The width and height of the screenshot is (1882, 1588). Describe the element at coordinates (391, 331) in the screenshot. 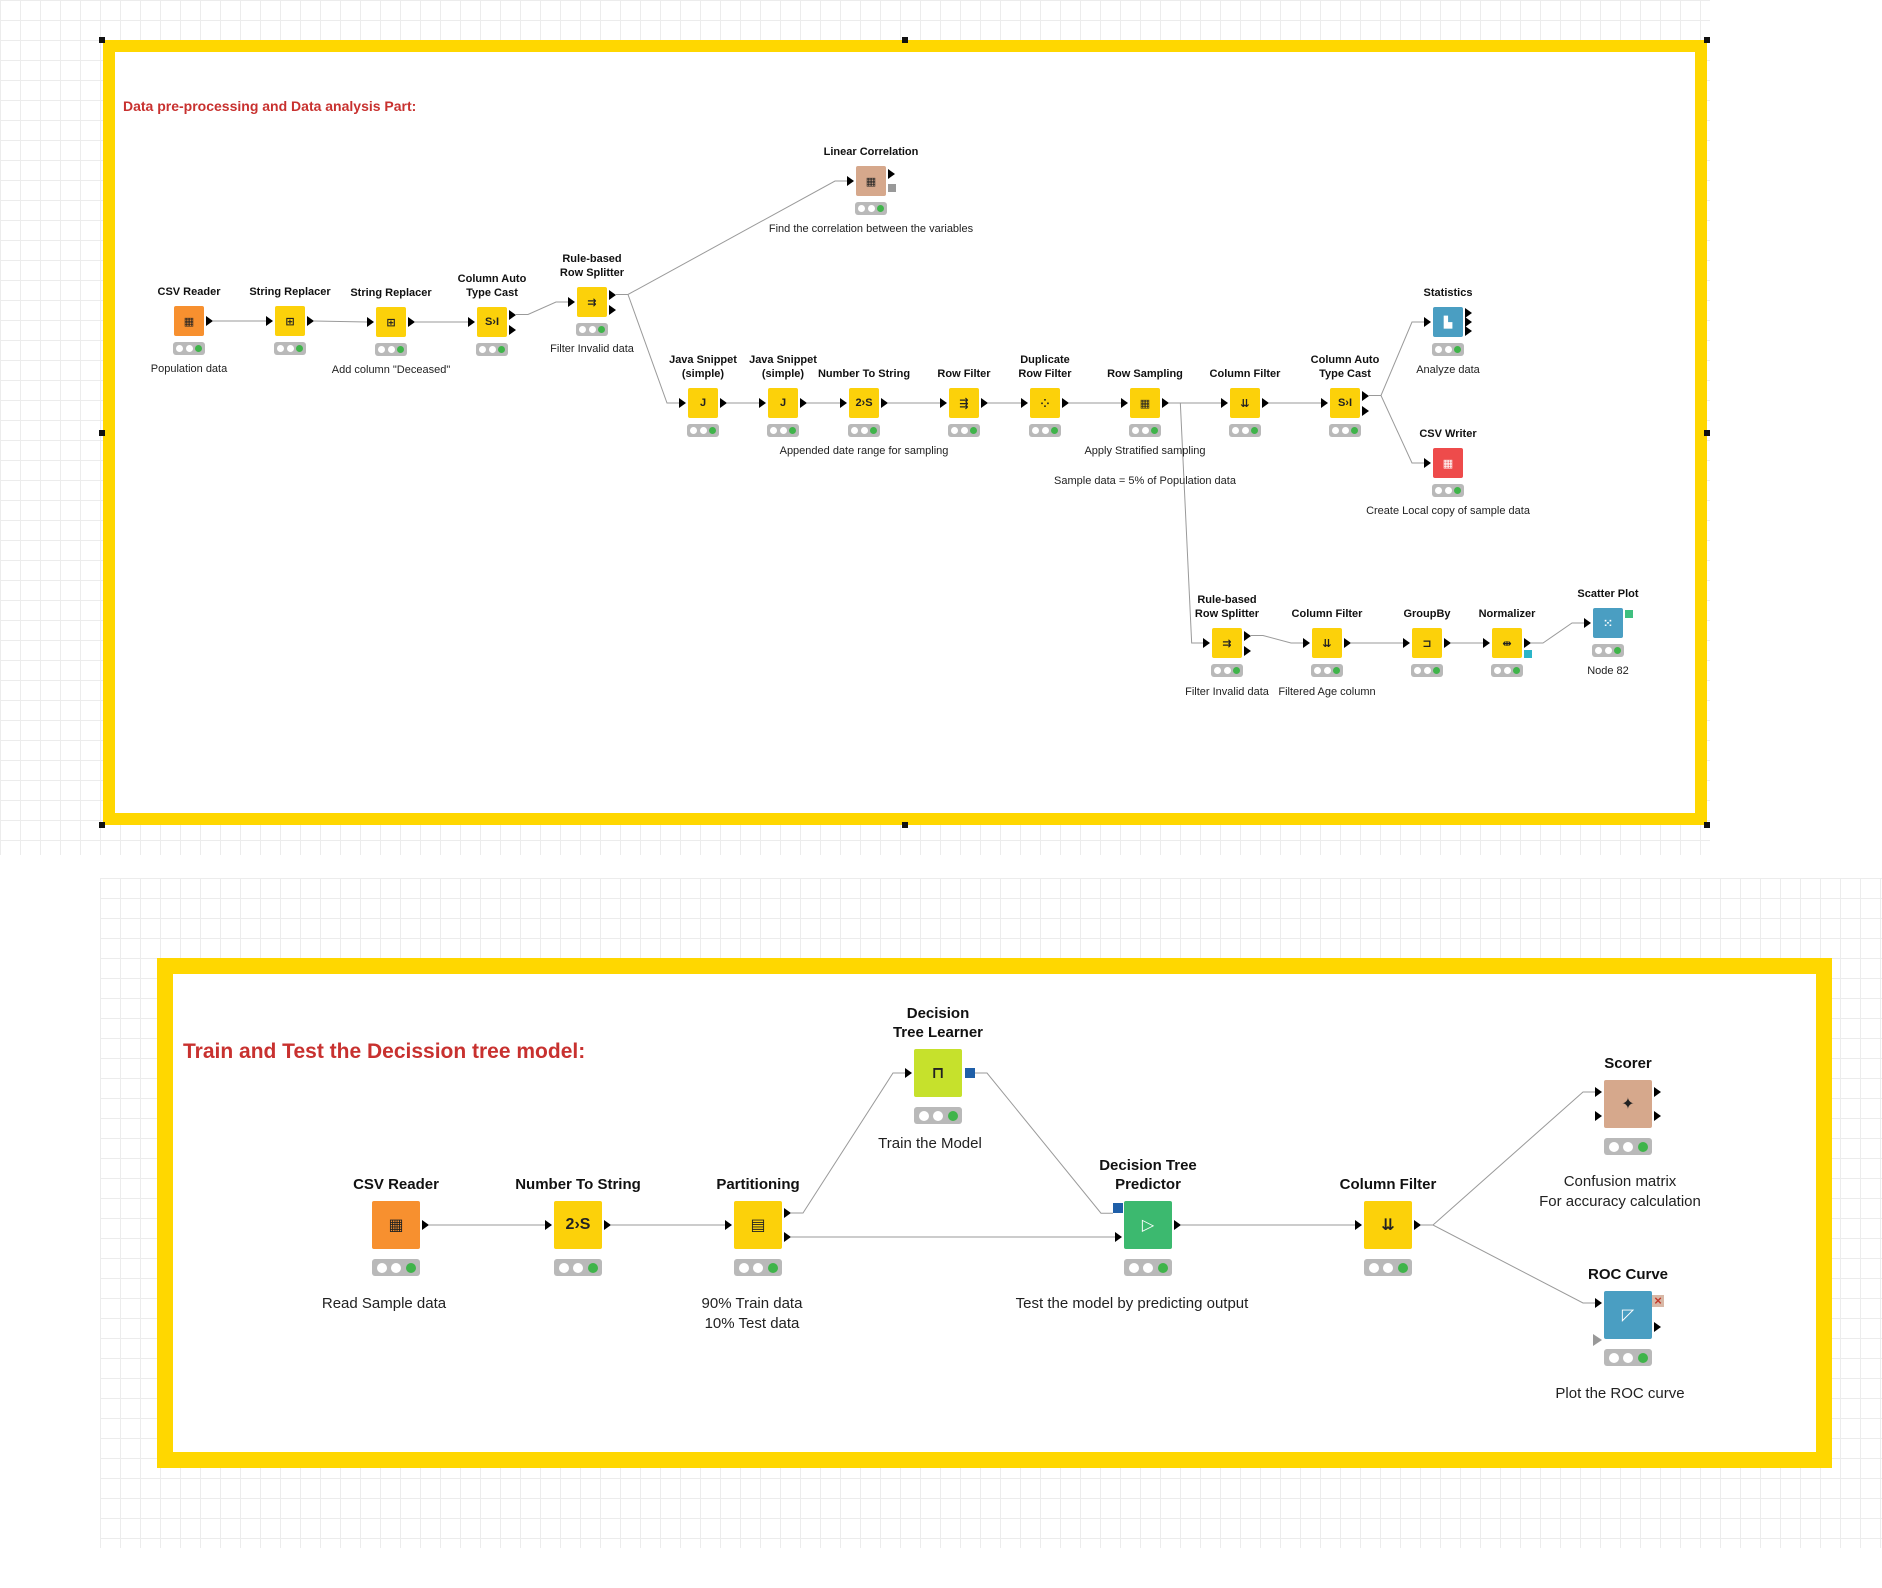

I see `node-string-replacer-2: ⊞` at that location.